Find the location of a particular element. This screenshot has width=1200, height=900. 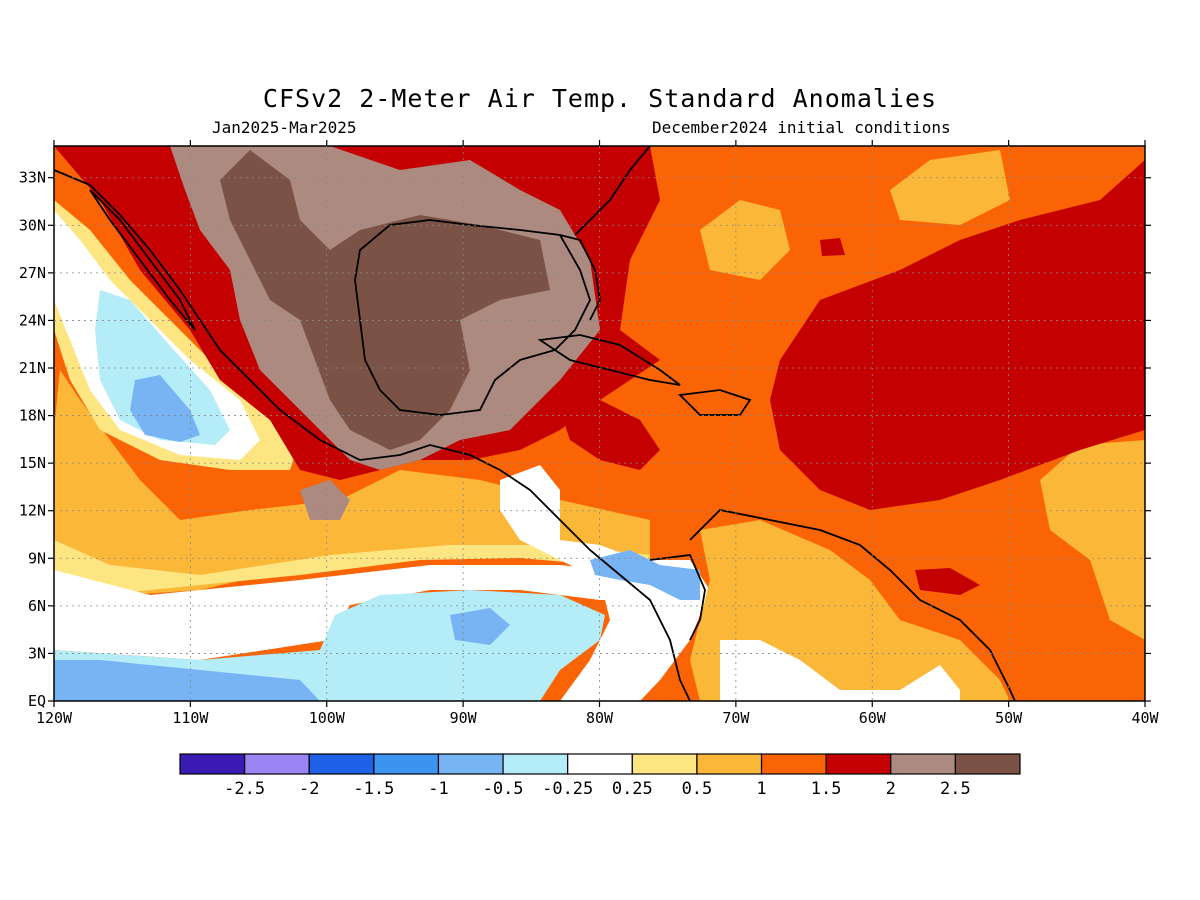

lon-label: 100W is located at coordinates (327, 718).